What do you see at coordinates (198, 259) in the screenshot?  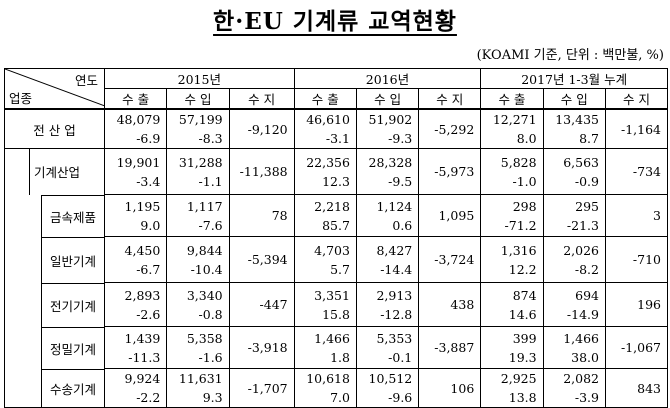 I see `value-cell: 9,844 -10.4` at bounding box center [198, 259].